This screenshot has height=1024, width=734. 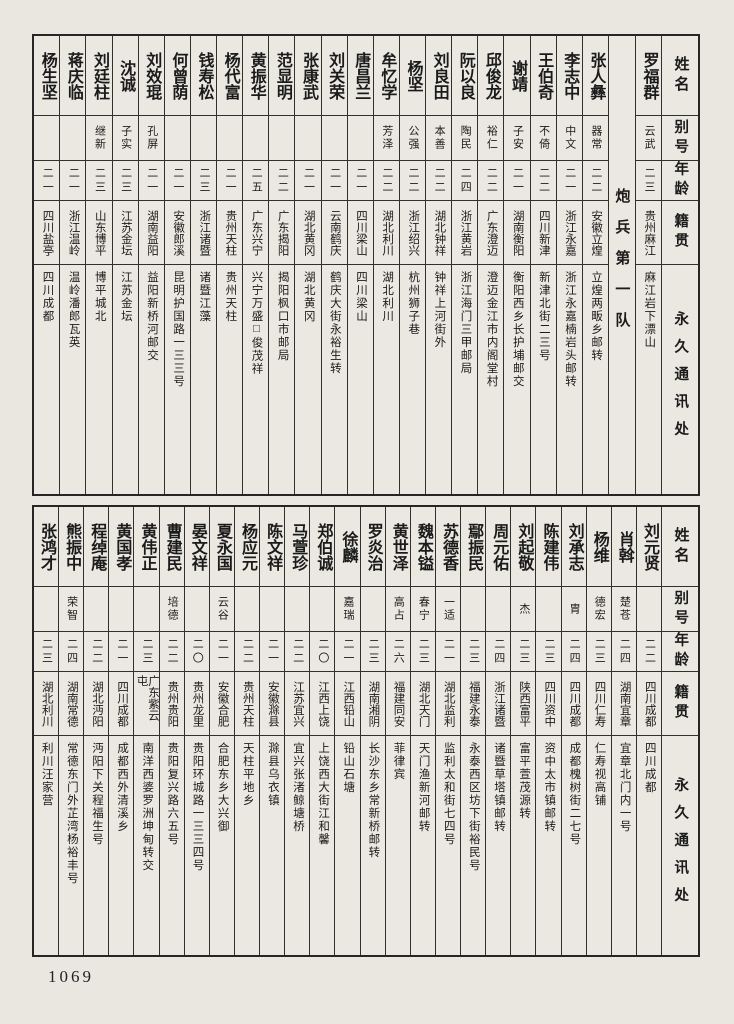 What do you see at coordinates (308, 233) in the screenshot?
I see `person-native-place: 湖北黄冈` at bounding box center [308, 233].